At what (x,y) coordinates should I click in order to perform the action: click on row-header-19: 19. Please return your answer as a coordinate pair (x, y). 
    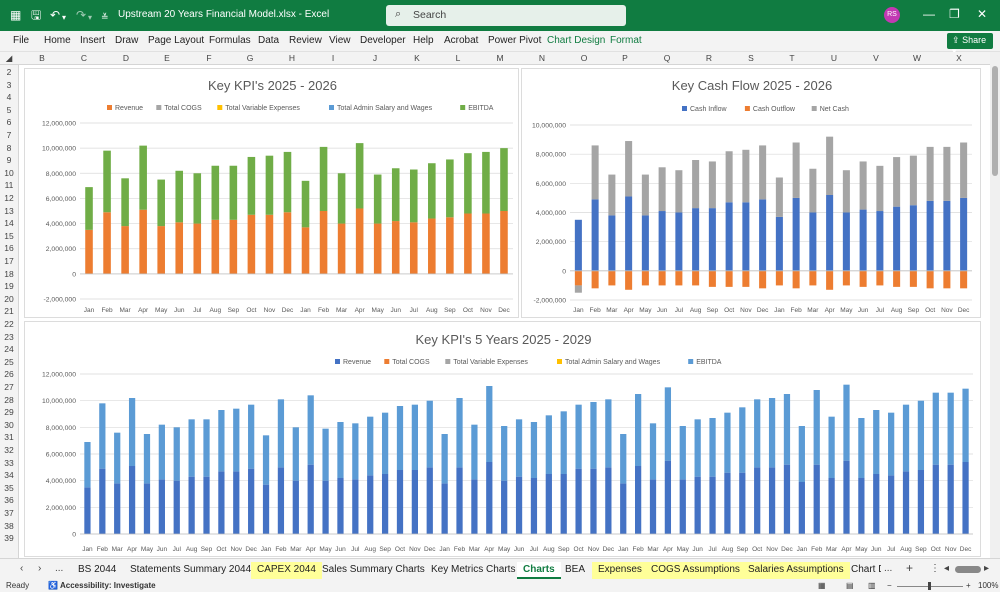
    Looking at the image, I should click on (9, 286).